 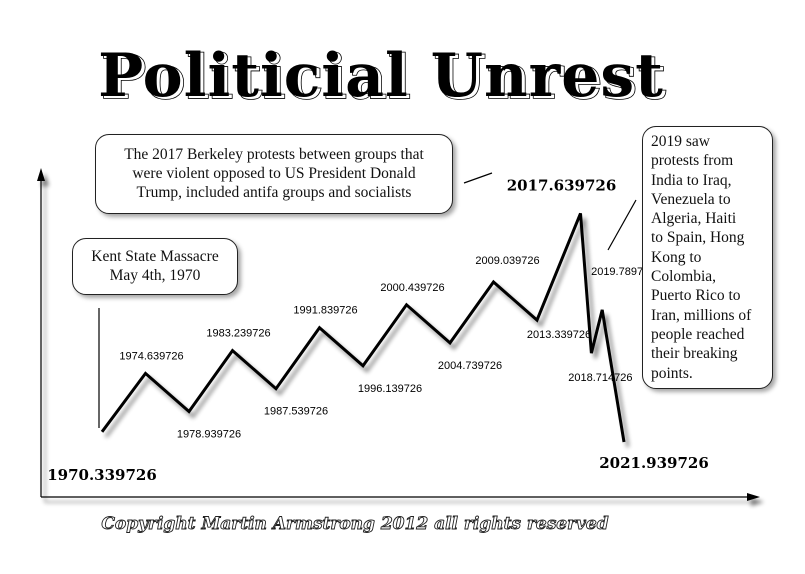 I want to click on annotation-line: 2019 saw, so click(x=680, y=141).